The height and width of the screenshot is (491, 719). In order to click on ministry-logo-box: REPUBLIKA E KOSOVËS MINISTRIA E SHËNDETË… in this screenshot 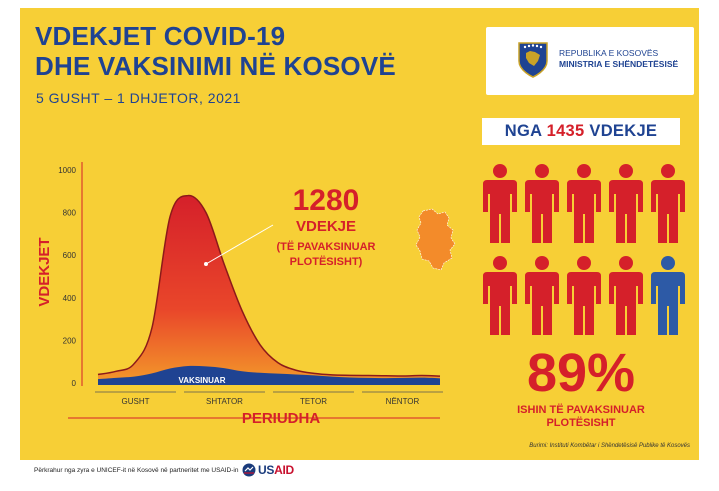, I will do `click(590, 61)`.